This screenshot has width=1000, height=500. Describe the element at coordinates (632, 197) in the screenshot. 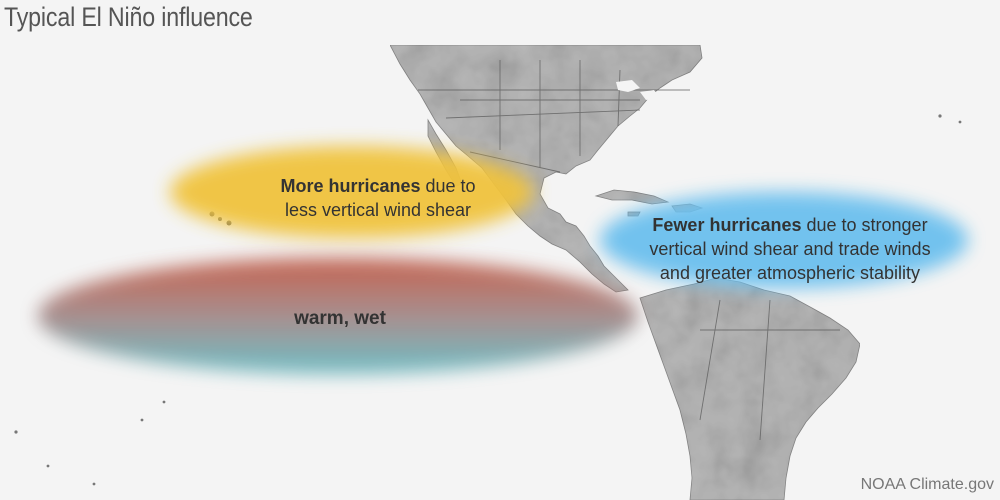

I see `cuba-island` at that location.